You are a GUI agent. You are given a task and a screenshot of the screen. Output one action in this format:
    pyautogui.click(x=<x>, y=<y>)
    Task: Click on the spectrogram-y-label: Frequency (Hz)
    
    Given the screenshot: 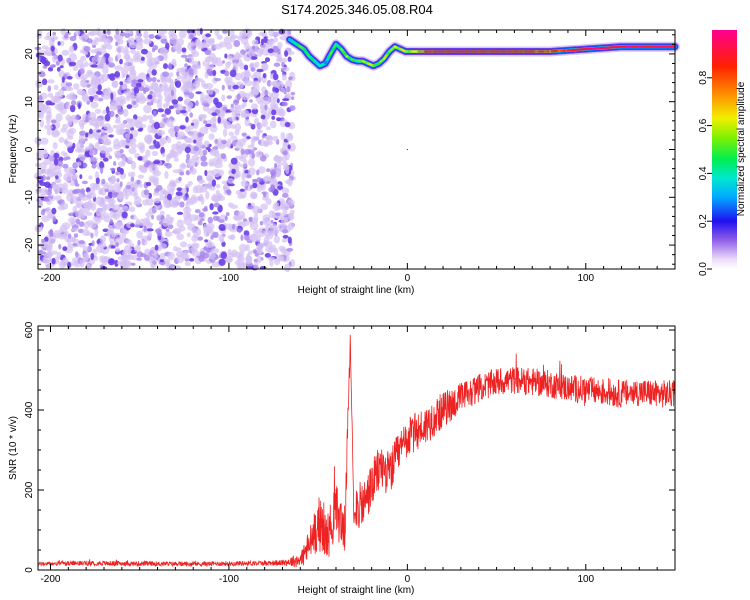 What is the action you would take?
    pyautogui.click(x=13, y=149)
    